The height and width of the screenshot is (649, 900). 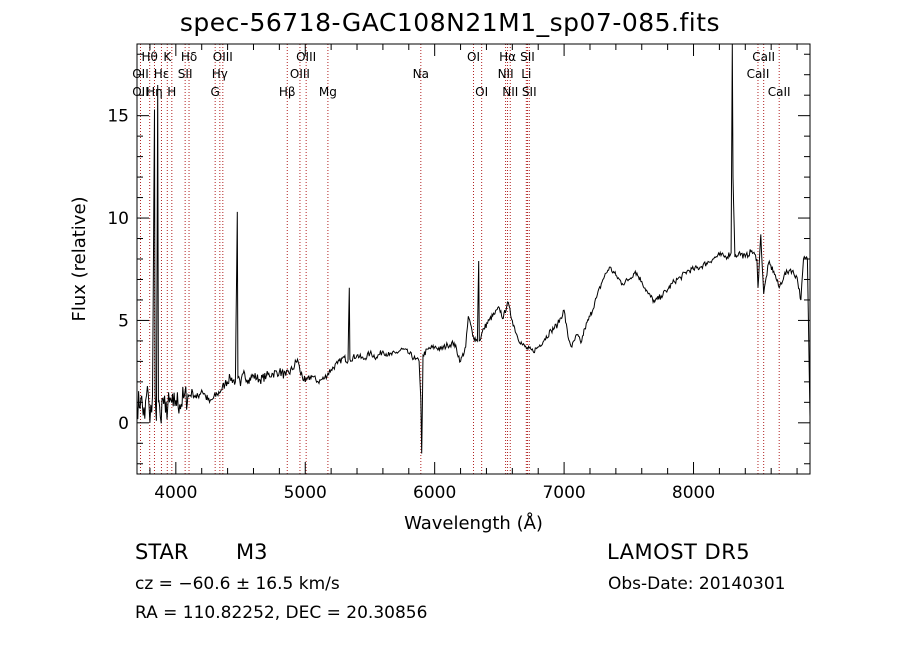 I want to click on y-tick-label: 0, so click(x=123, y=424).